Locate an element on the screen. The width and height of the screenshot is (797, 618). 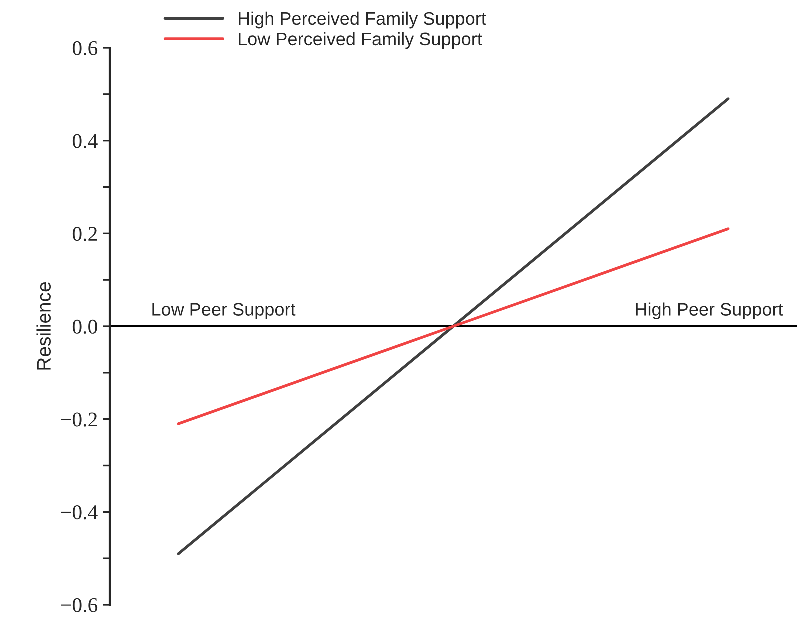
y-tick-label: −0.4 is located at coordinates (79, 513).